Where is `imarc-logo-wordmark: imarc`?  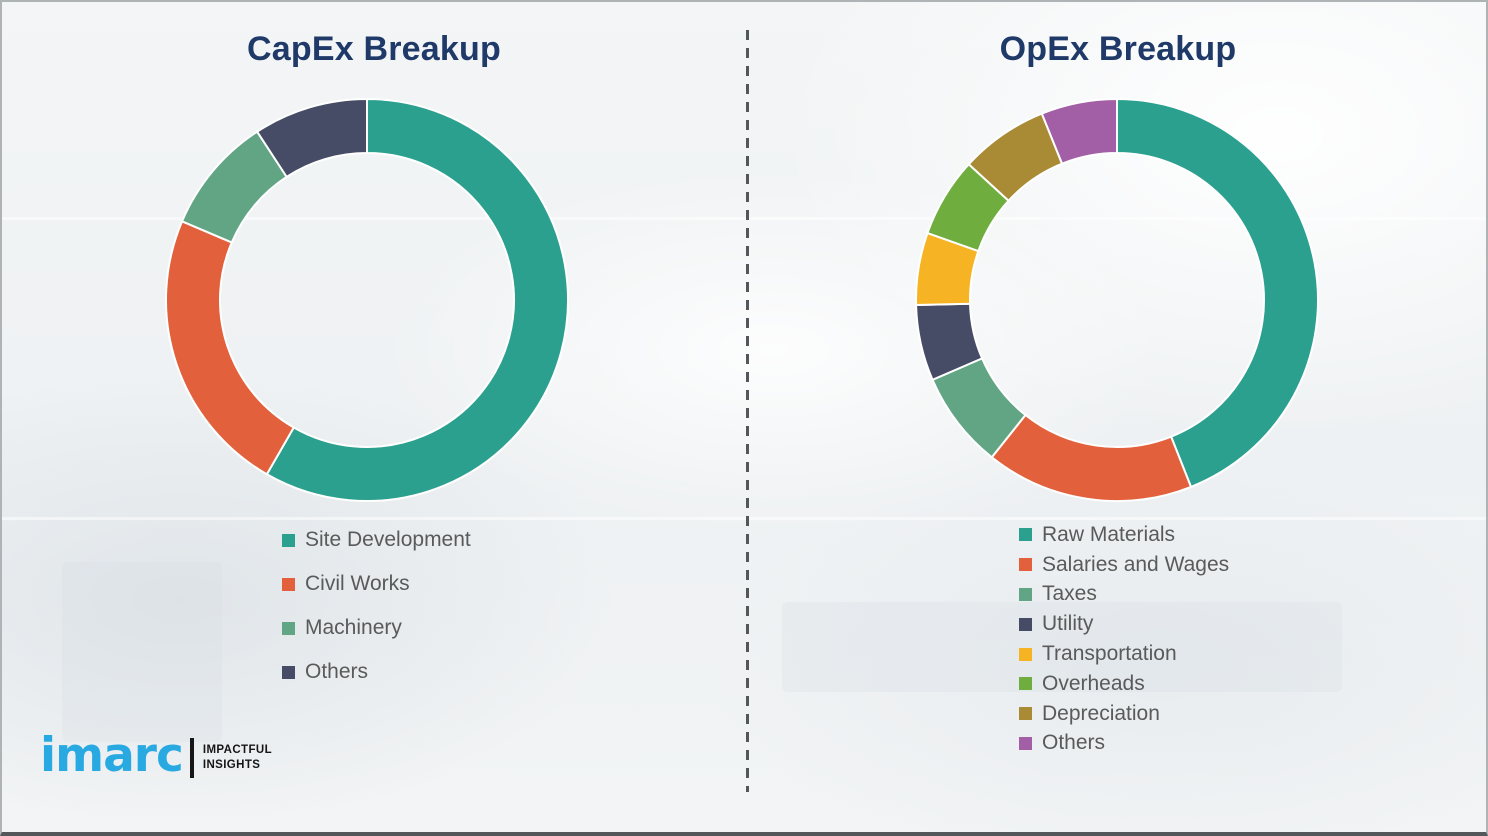
imarc-logo-wordmark: imarc is located at coordinates (112, 755).